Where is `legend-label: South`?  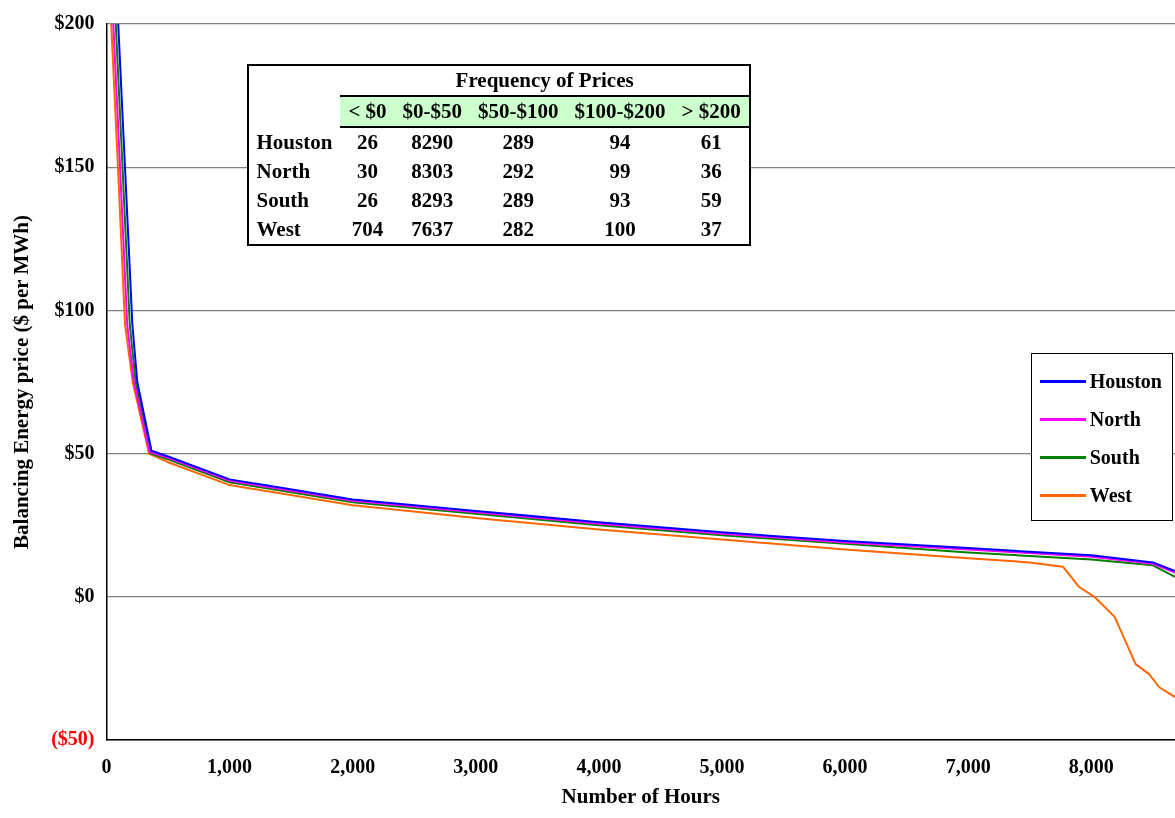 legend-label: South is located at coordinates (1114, 457).